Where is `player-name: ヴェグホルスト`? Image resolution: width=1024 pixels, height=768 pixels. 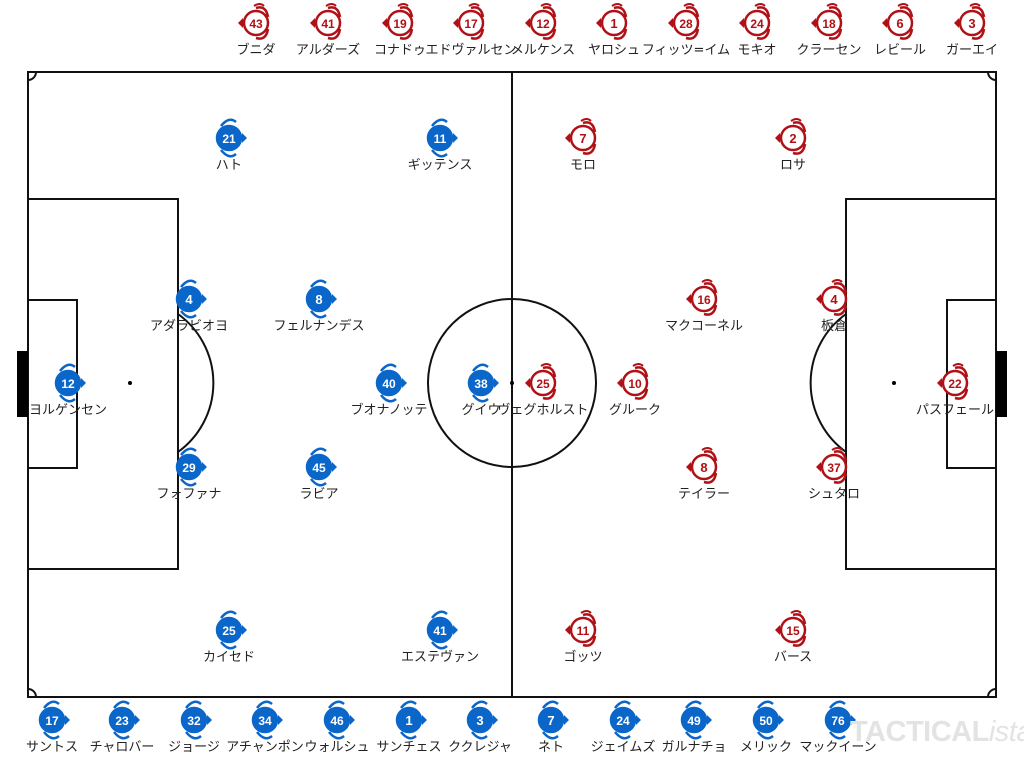 player-name: ヴェグホルスト is located at coordinates (543, 410).